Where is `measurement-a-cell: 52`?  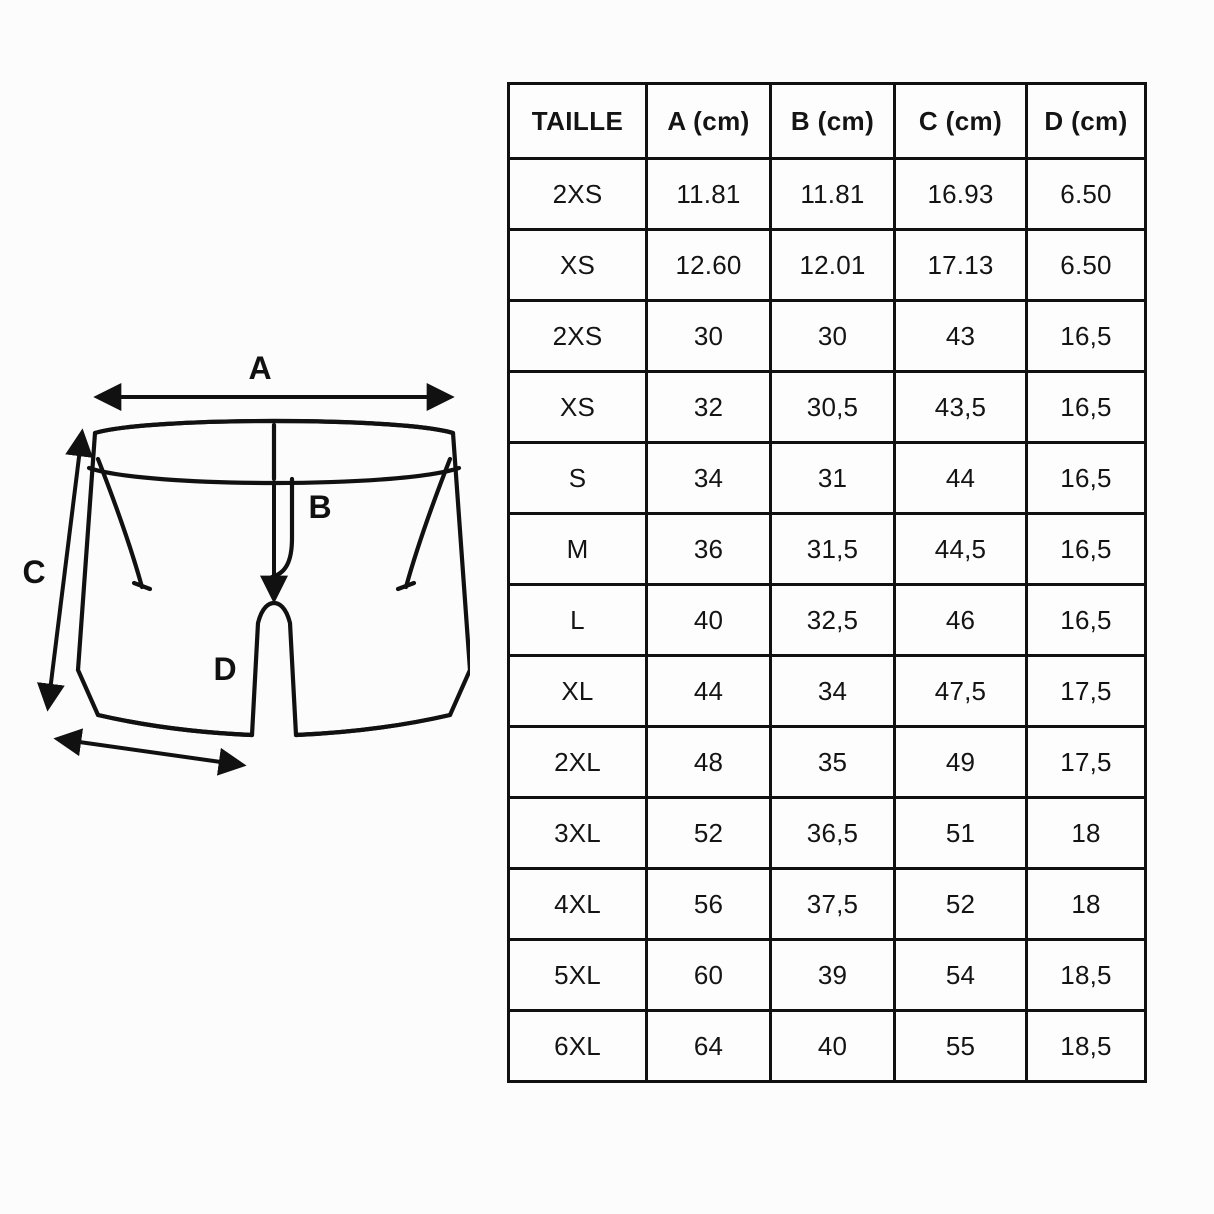
measurement-a-cell: 52 is located at coordinates (708, 833).